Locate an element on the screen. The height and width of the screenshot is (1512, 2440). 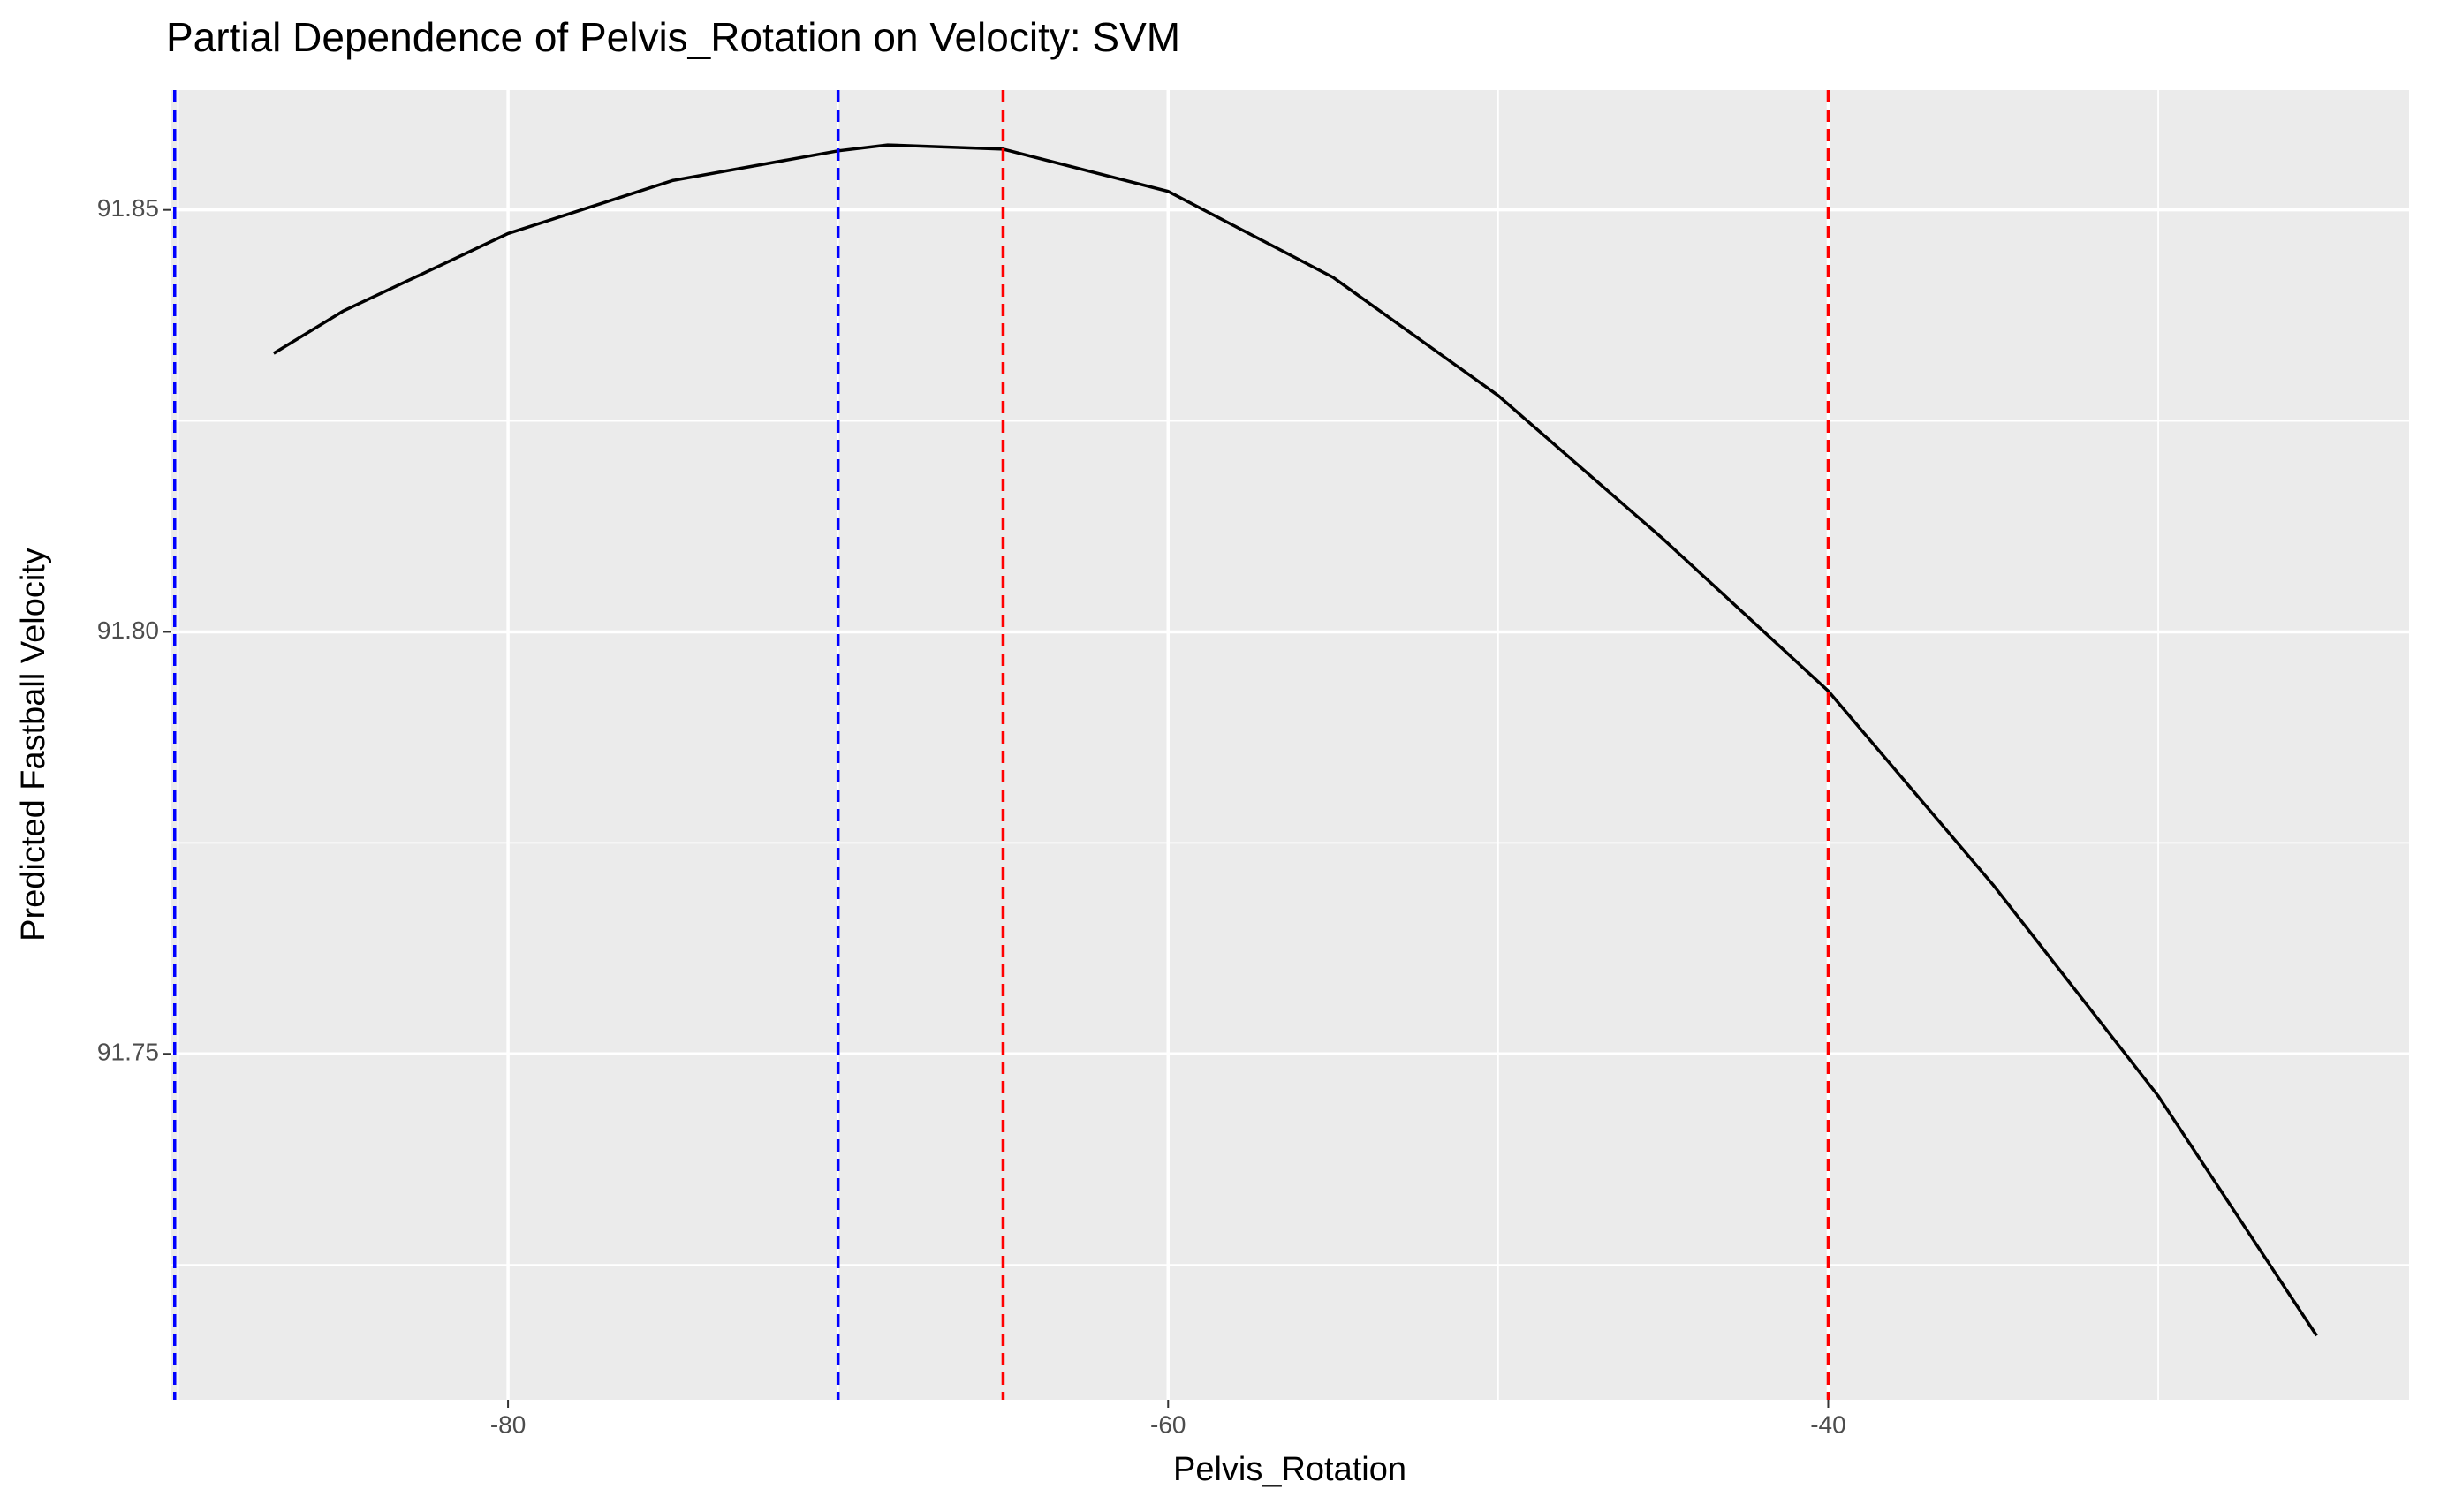
y-axis-label: Predicted Fastball Velocity is located at coordinates (33, 745).